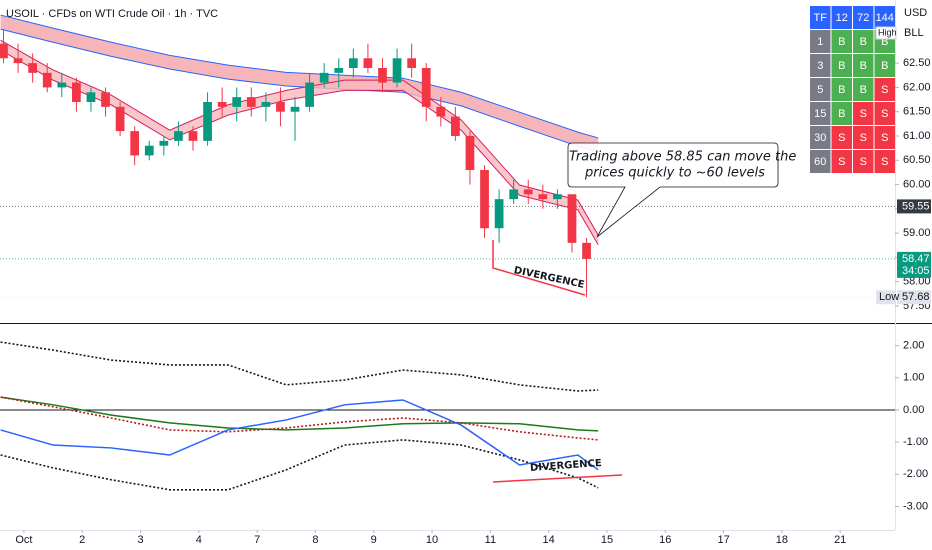 Image resolution: width=932 pixels, height=550 pixels. Describe the element at coordinates (821, 18) in the screenshot. I see `table-header-text: TF` at that location.